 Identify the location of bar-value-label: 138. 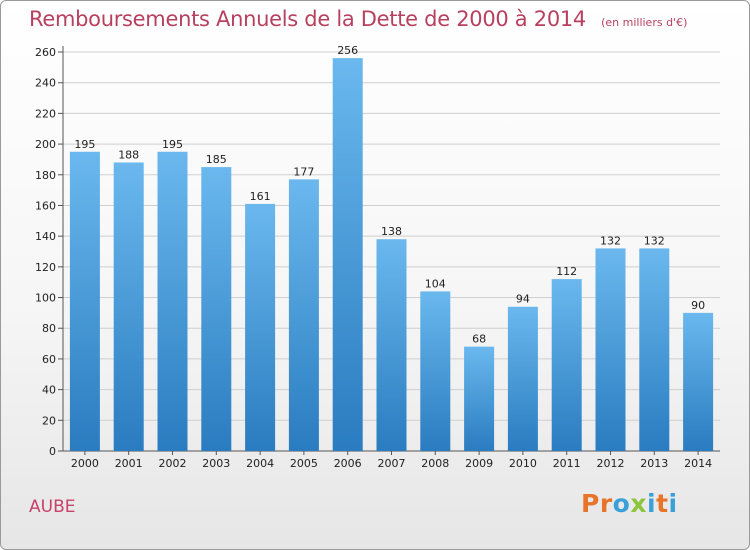
(391, 231).